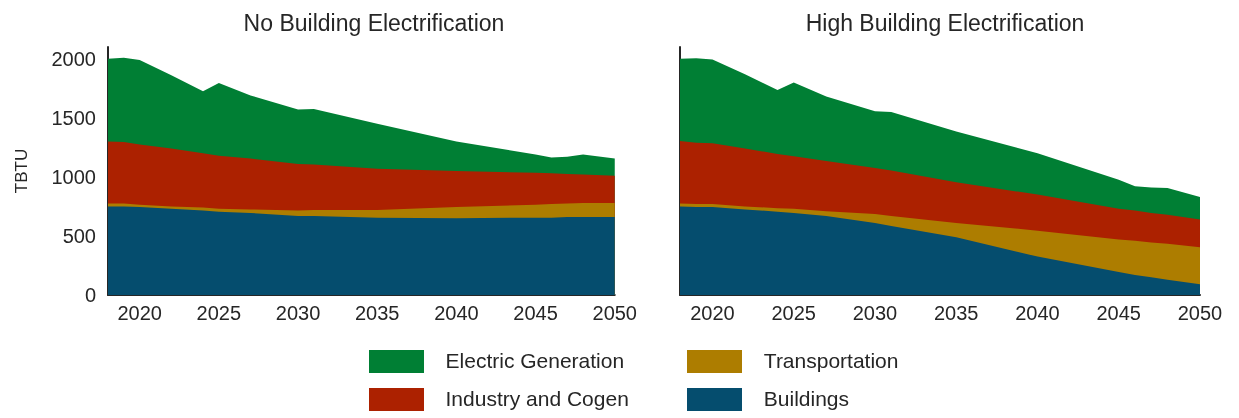 This screenshot has height=418, width=1239. Describe the element at coordinates (73, 176) in the screenshot. I see `y-tick-label: 1000` at that location.